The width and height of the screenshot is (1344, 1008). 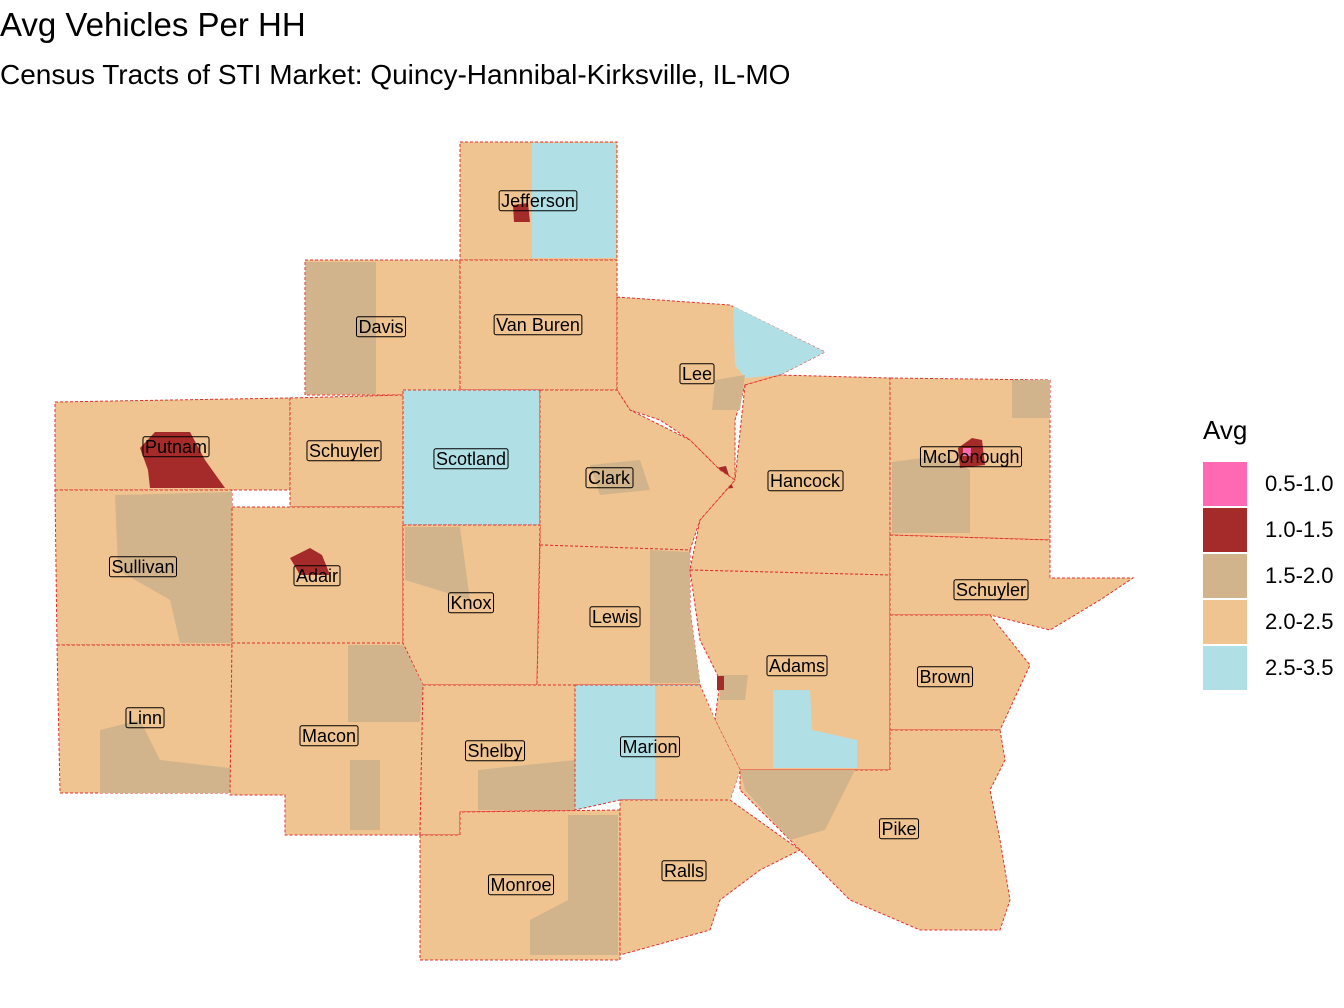 I want to click on county-label: McDonough, so click(x=971, y=457).